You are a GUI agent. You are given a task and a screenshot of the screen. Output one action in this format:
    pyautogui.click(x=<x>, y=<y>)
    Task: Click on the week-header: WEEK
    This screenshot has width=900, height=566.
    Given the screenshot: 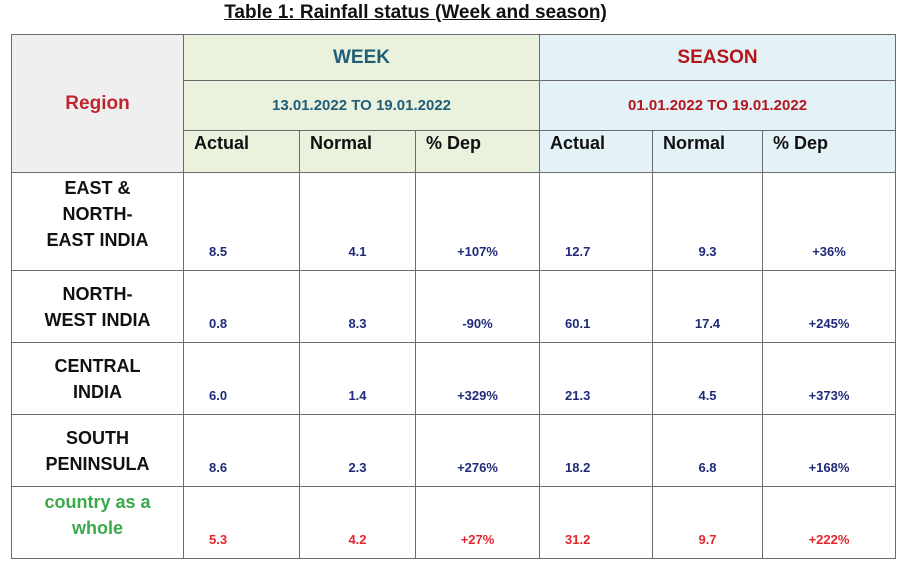 What is the action you would take?
    pyautogui.click(x=361, y=57)
    